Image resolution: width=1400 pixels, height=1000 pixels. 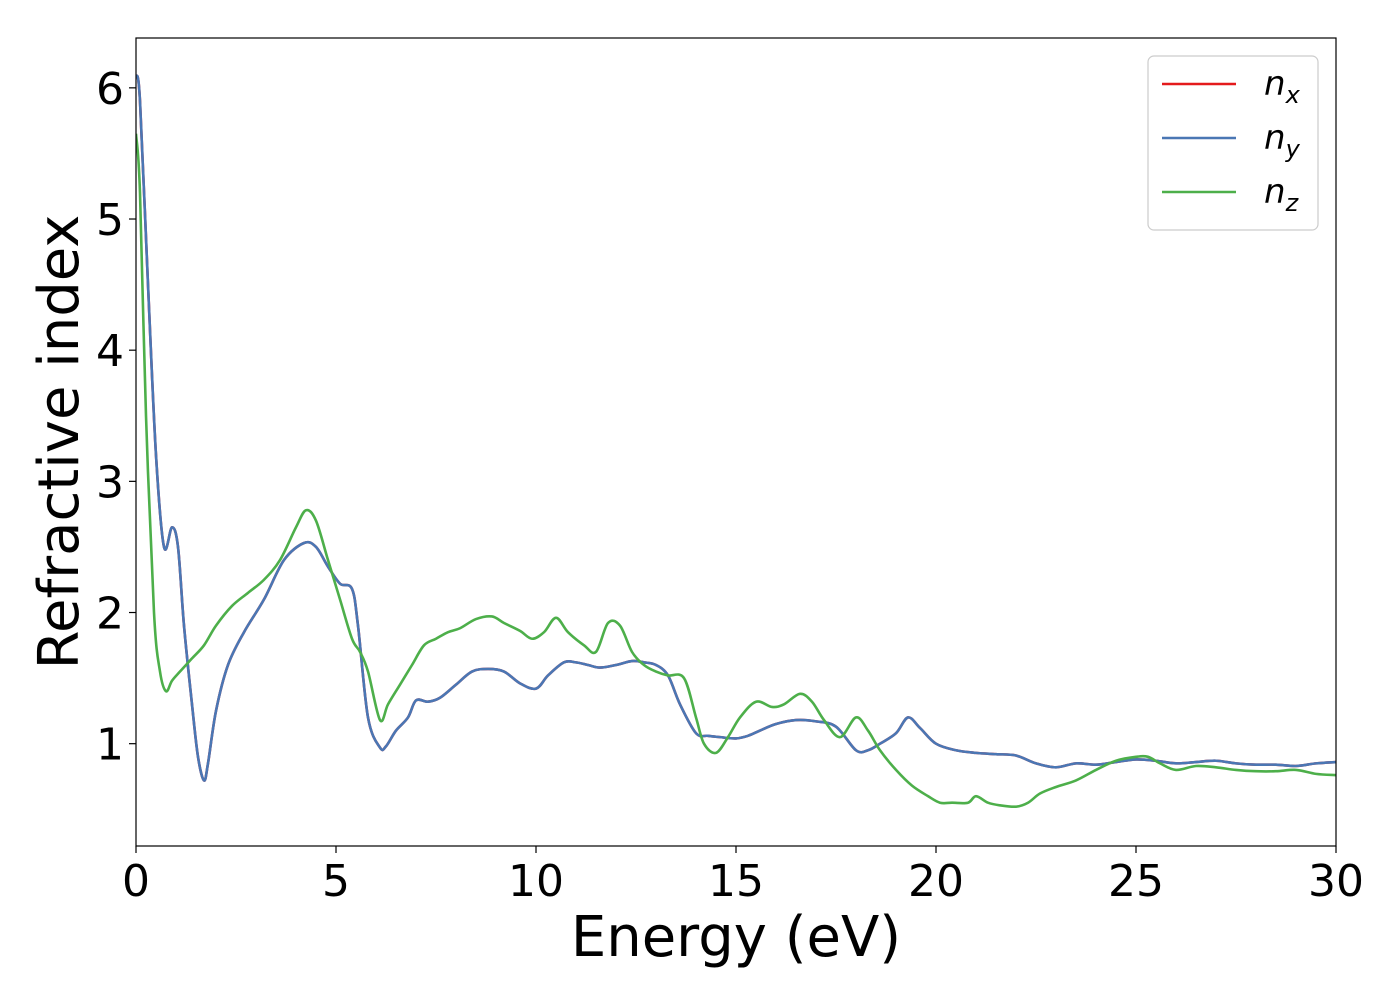 What do you see at coordinates (110, 351) in the screenshot?
I see `y-tick-label: 4` at bounding box center [110, 351].